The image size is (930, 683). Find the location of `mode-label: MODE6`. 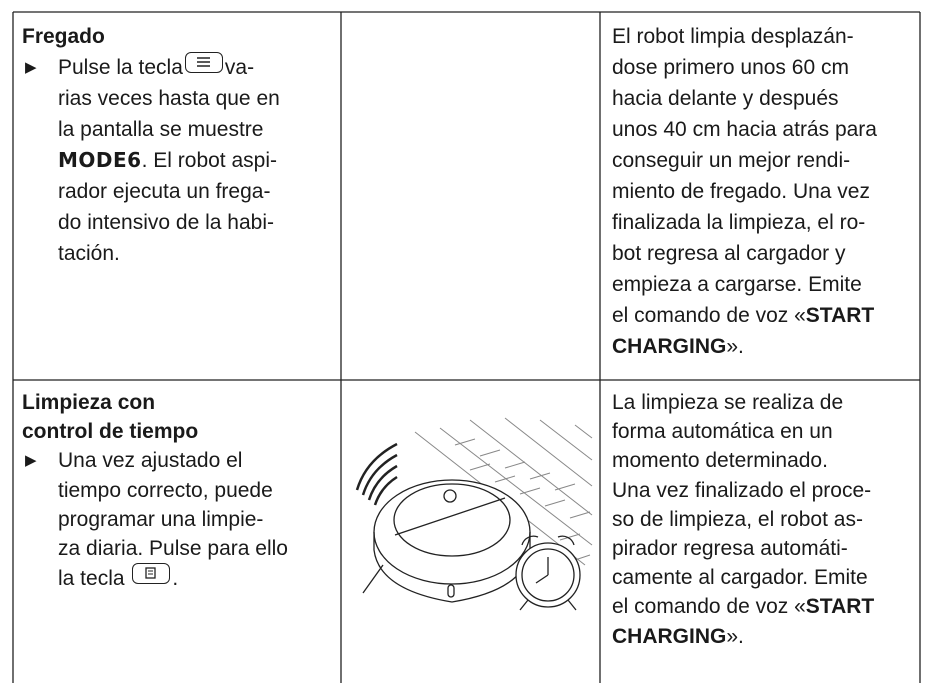

mode-label: MODE6 is located at coordinates (100, 160).